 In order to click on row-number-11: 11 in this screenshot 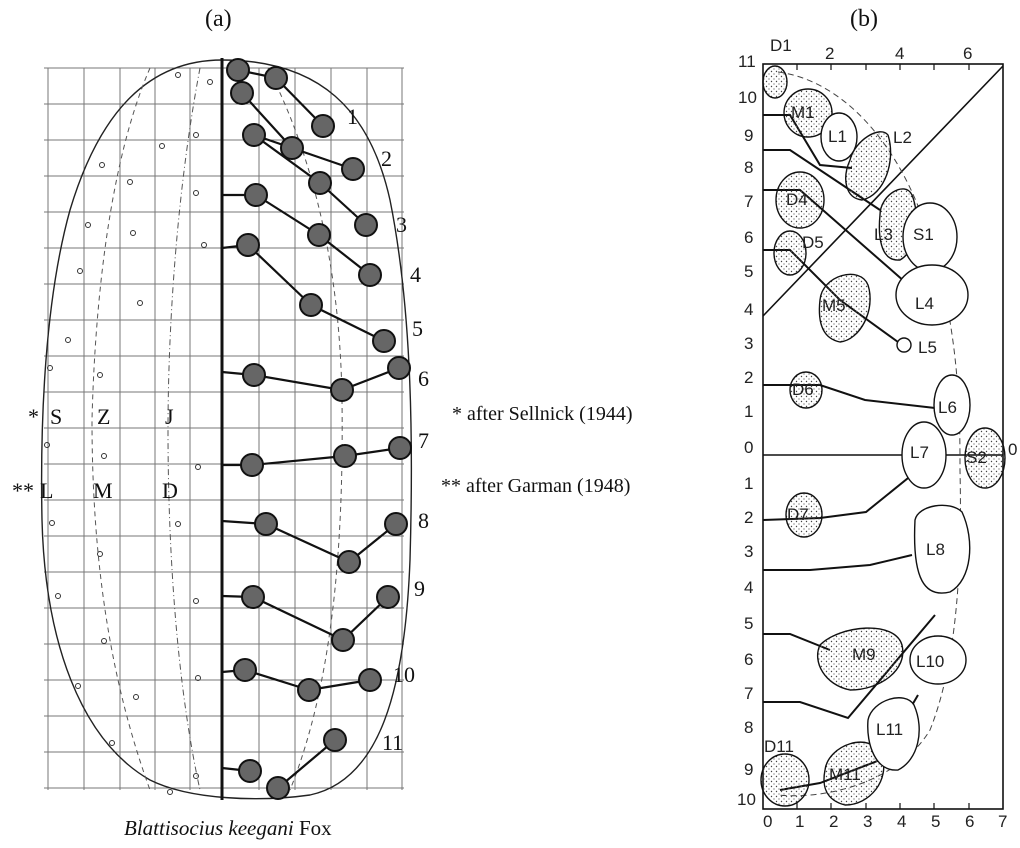, I will do `click(393, 742)`.